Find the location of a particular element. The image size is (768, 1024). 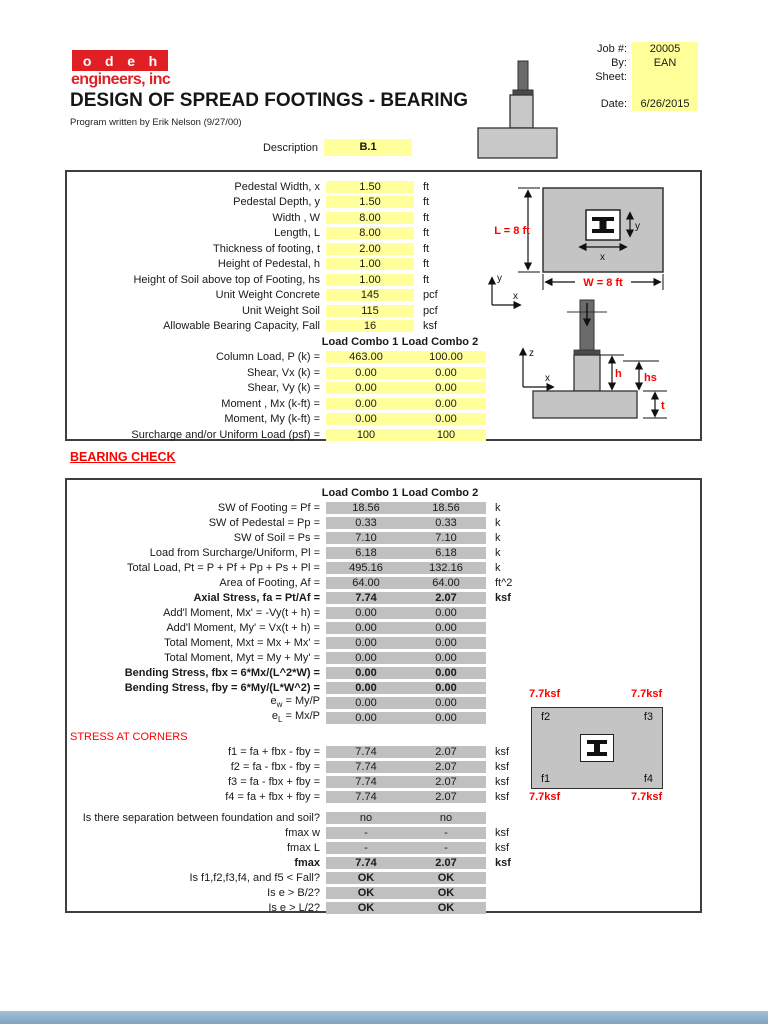

load-combo-header-row: Load Combo 1 Load Combo 2 is located at coordinates (383, 342).